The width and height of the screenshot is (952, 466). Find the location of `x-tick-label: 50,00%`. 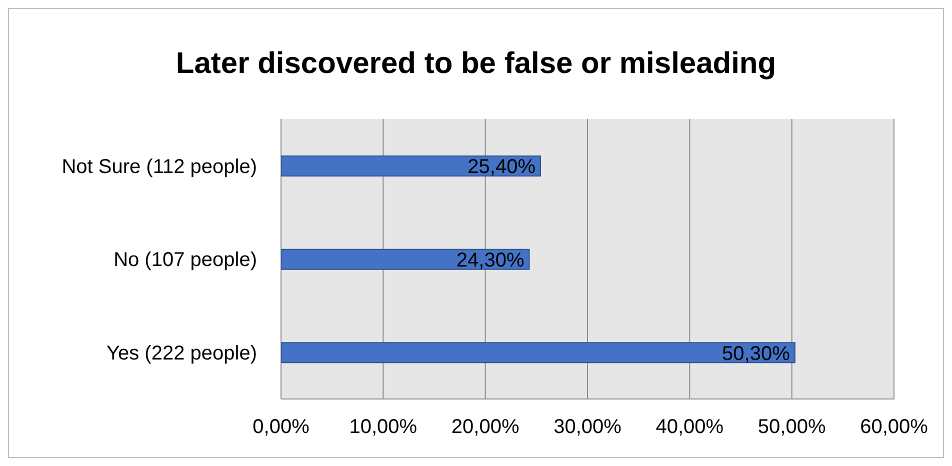

x-tick-label: 50,00% is located at coordinates (792, 427).